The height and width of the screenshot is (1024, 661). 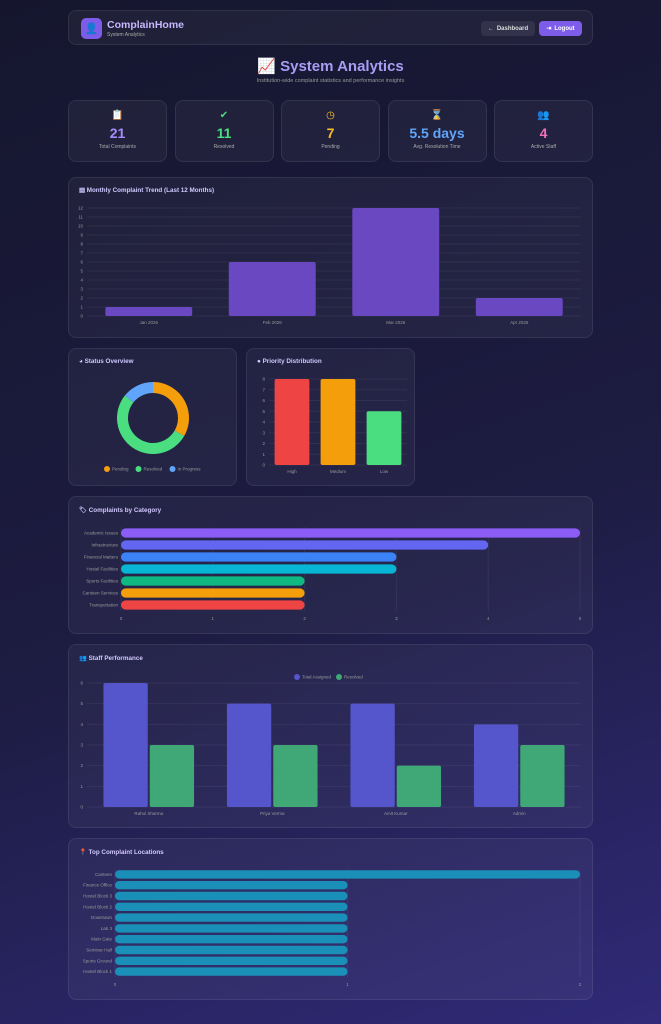 What do you see at coordinates (80, 217) in the screenshot?
I see `y-tick-label: 11` at bounding box center [80, 217].